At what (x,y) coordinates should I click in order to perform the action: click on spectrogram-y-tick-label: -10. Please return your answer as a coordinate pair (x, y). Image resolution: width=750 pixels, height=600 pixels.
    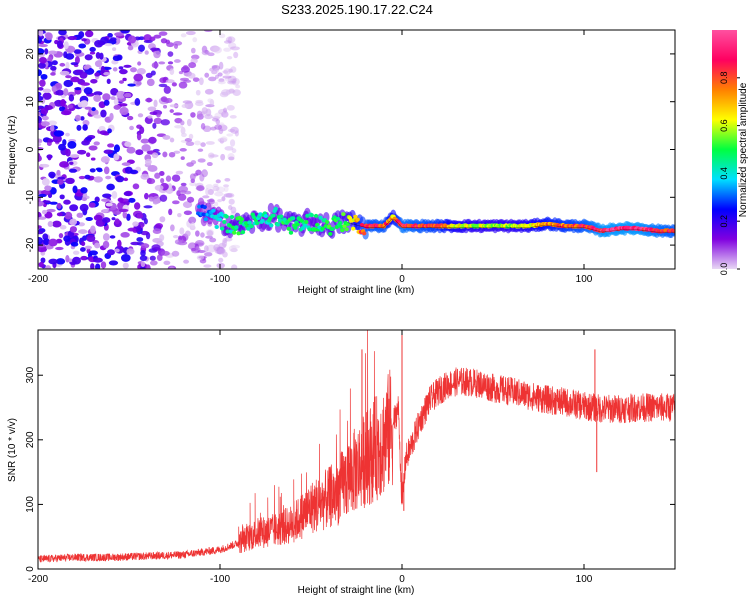
    Looking at the image, I should click on (30, 197).